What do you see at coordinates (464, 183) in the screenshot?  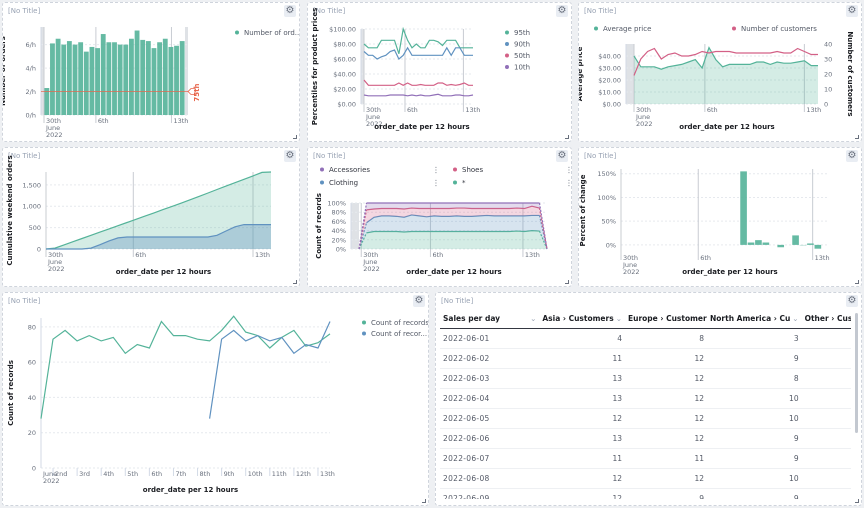 I see `legend-item: *` at bounding box center [464, 183].